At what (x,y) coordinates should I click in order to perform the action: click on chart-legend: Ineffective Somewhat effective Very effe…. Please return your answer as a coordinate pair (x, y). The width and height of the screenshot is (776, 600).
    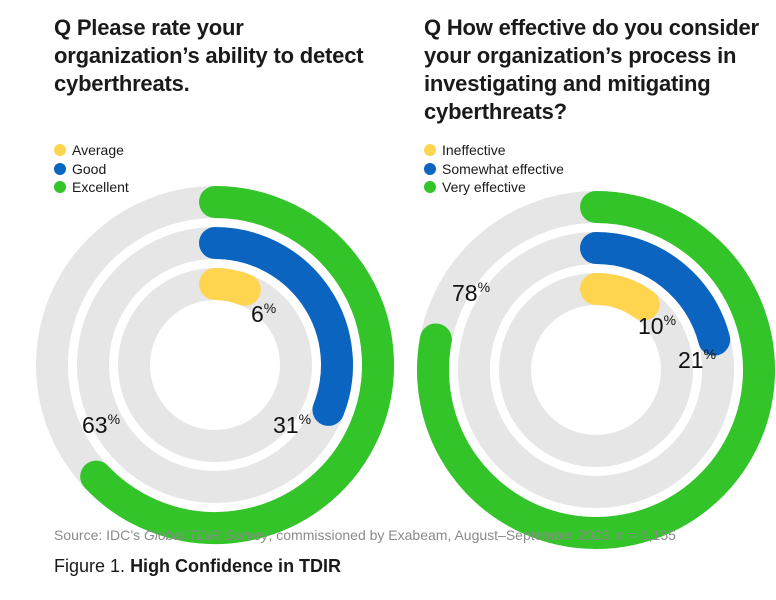
    Looking at the image, I should click on (494, 169).